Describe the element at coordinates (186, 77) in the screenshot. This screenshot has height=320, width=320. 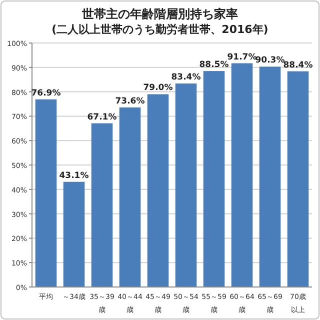
I see `data-label: 83.4%` at that location.